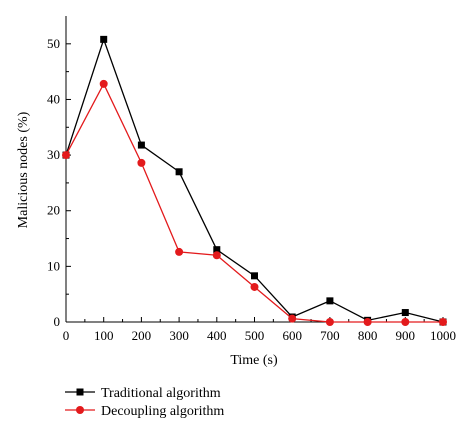 This screenshot has height=438, width=474. What do you see at coordinates (330, 335) in the screenshot?
I see `x-tick-label: 700` at bounding box center [330, 335].